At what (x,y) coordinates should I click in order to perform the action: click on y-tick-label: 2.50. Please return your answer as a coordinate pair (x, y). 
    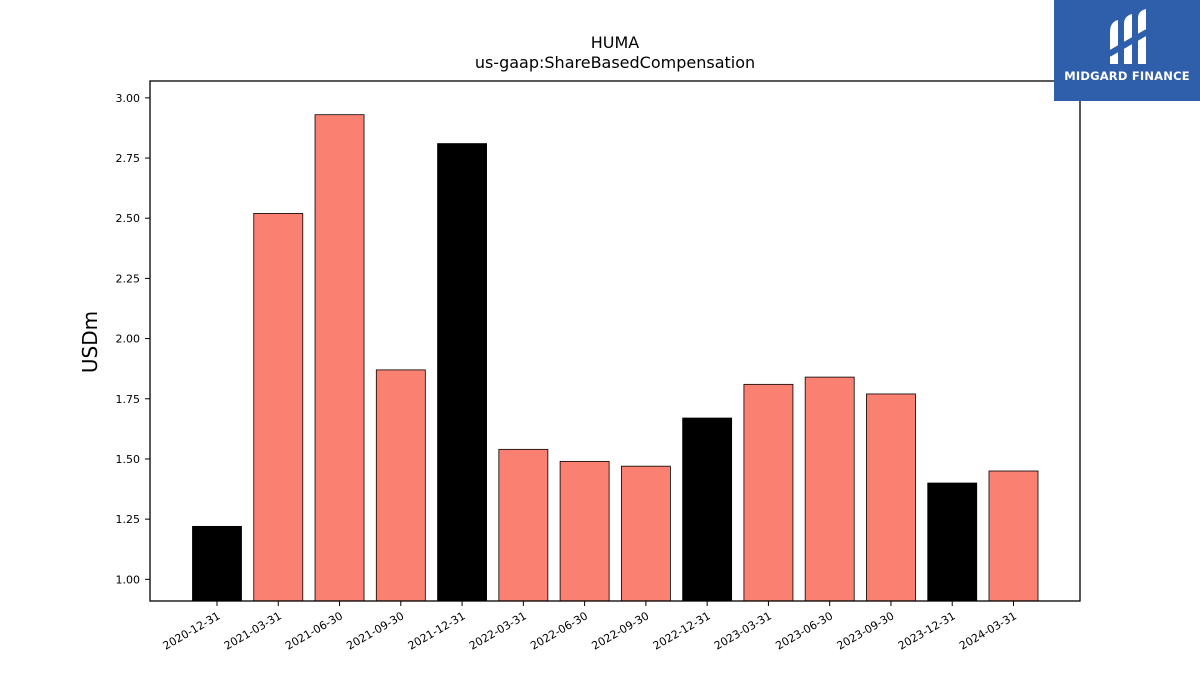
    Looking at the image, I should click on (128, 218).